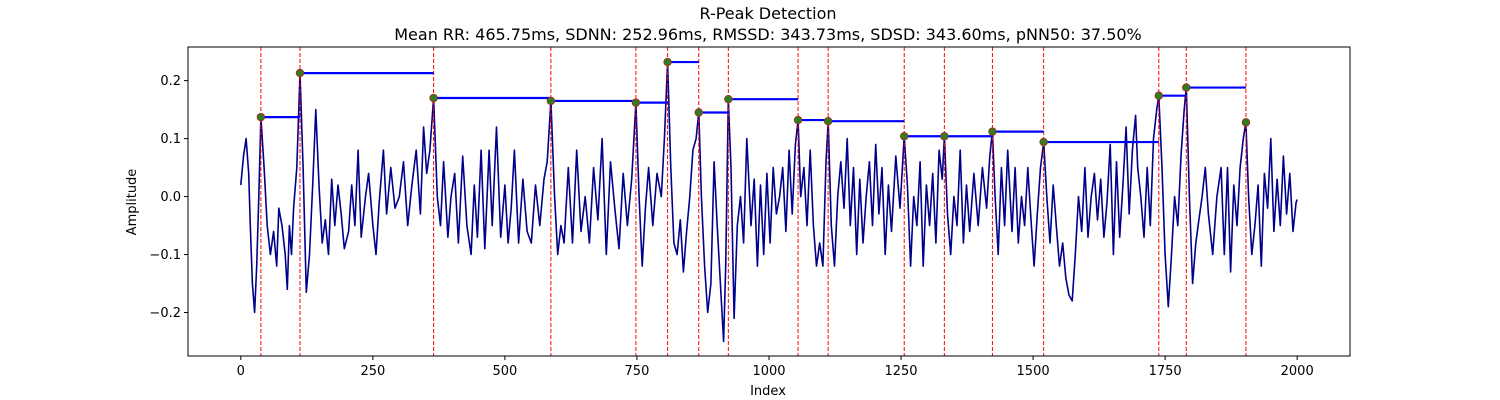 The height and width of the screenshot is (400, 1500). Describe the element at coordinates (637, 371) in the screenshot. I see `x-tick-label: 750` at that location.